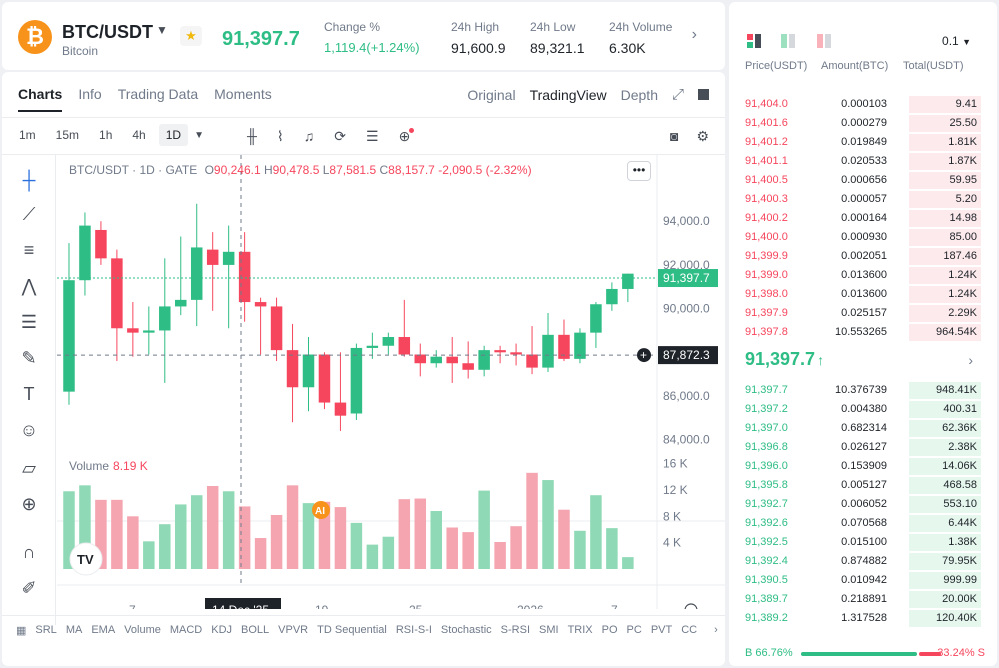  I want to click on timeframe-1h: 1h, so click(106, 135).